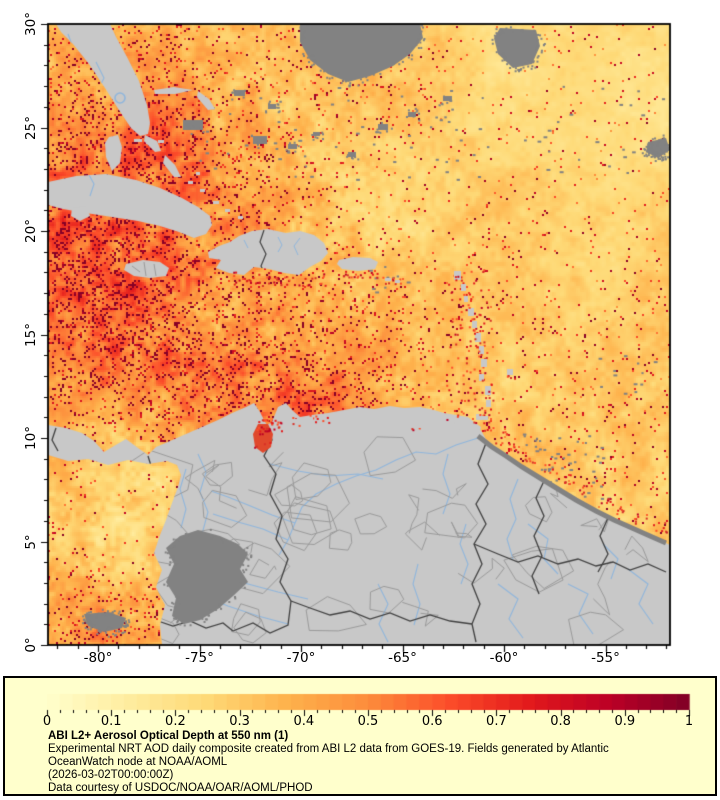 Image resolution: width=720 pixels, height=800 pixels. I want to click on colorbar-tick-label-1: 1, so click(689, 721).